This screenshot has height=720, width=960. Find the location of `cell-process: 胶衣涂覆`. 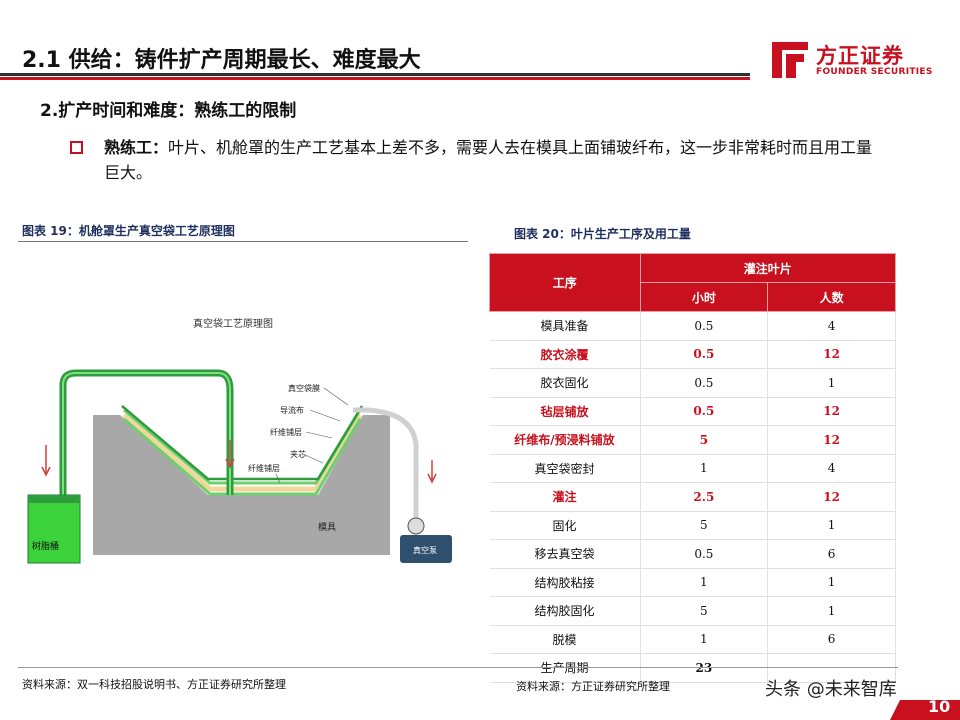

cell-process: 胶衣涂覆 is located at coordinates (565, 354).